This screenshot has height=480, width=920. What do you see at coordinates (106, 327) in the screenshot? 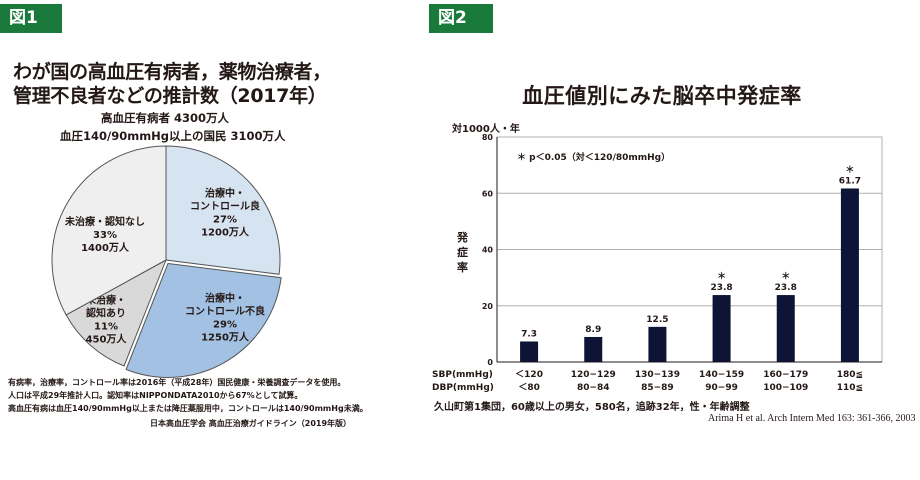
I see `pie-slice-label: 11%` at bounding box center [106, 327].